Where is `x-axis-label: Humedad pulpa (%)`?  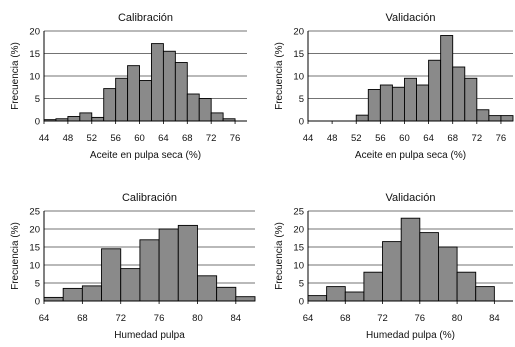
x-axis-label: Humedad pulpa (%) is located at coordinates (410, 335).